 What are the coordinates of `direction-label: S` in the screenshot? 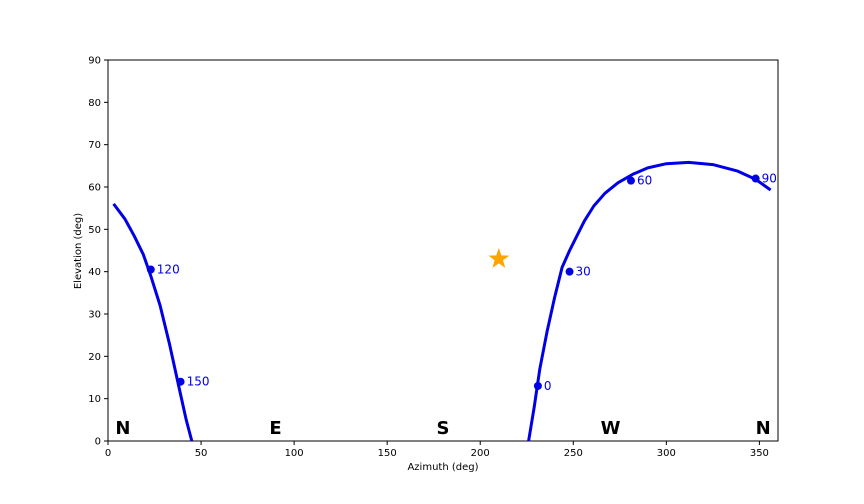 It's located at (443, 428).